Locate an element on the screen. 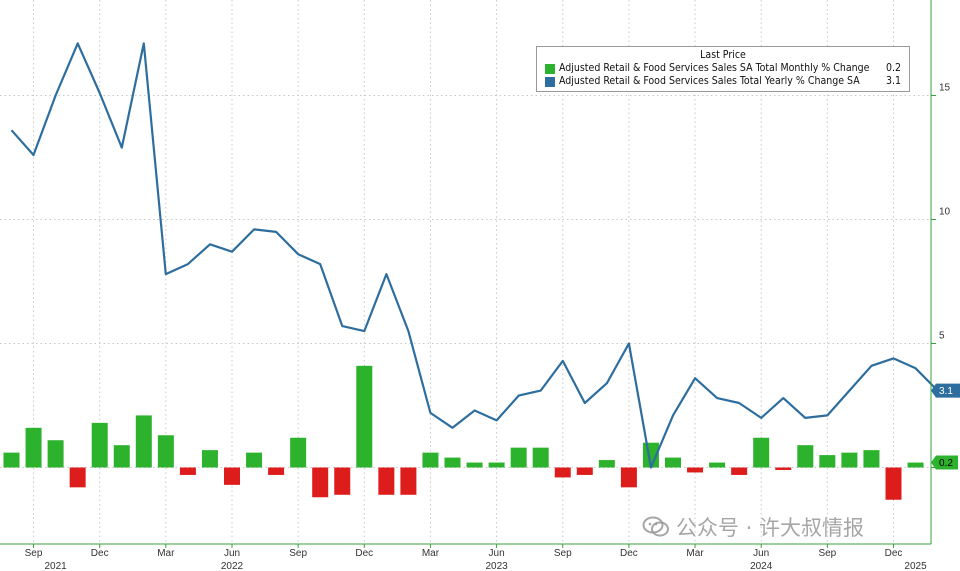 This screenshot has height=571, width=960. monthly-last-value-tag: 0.2 is located at coordinates (944, 462).